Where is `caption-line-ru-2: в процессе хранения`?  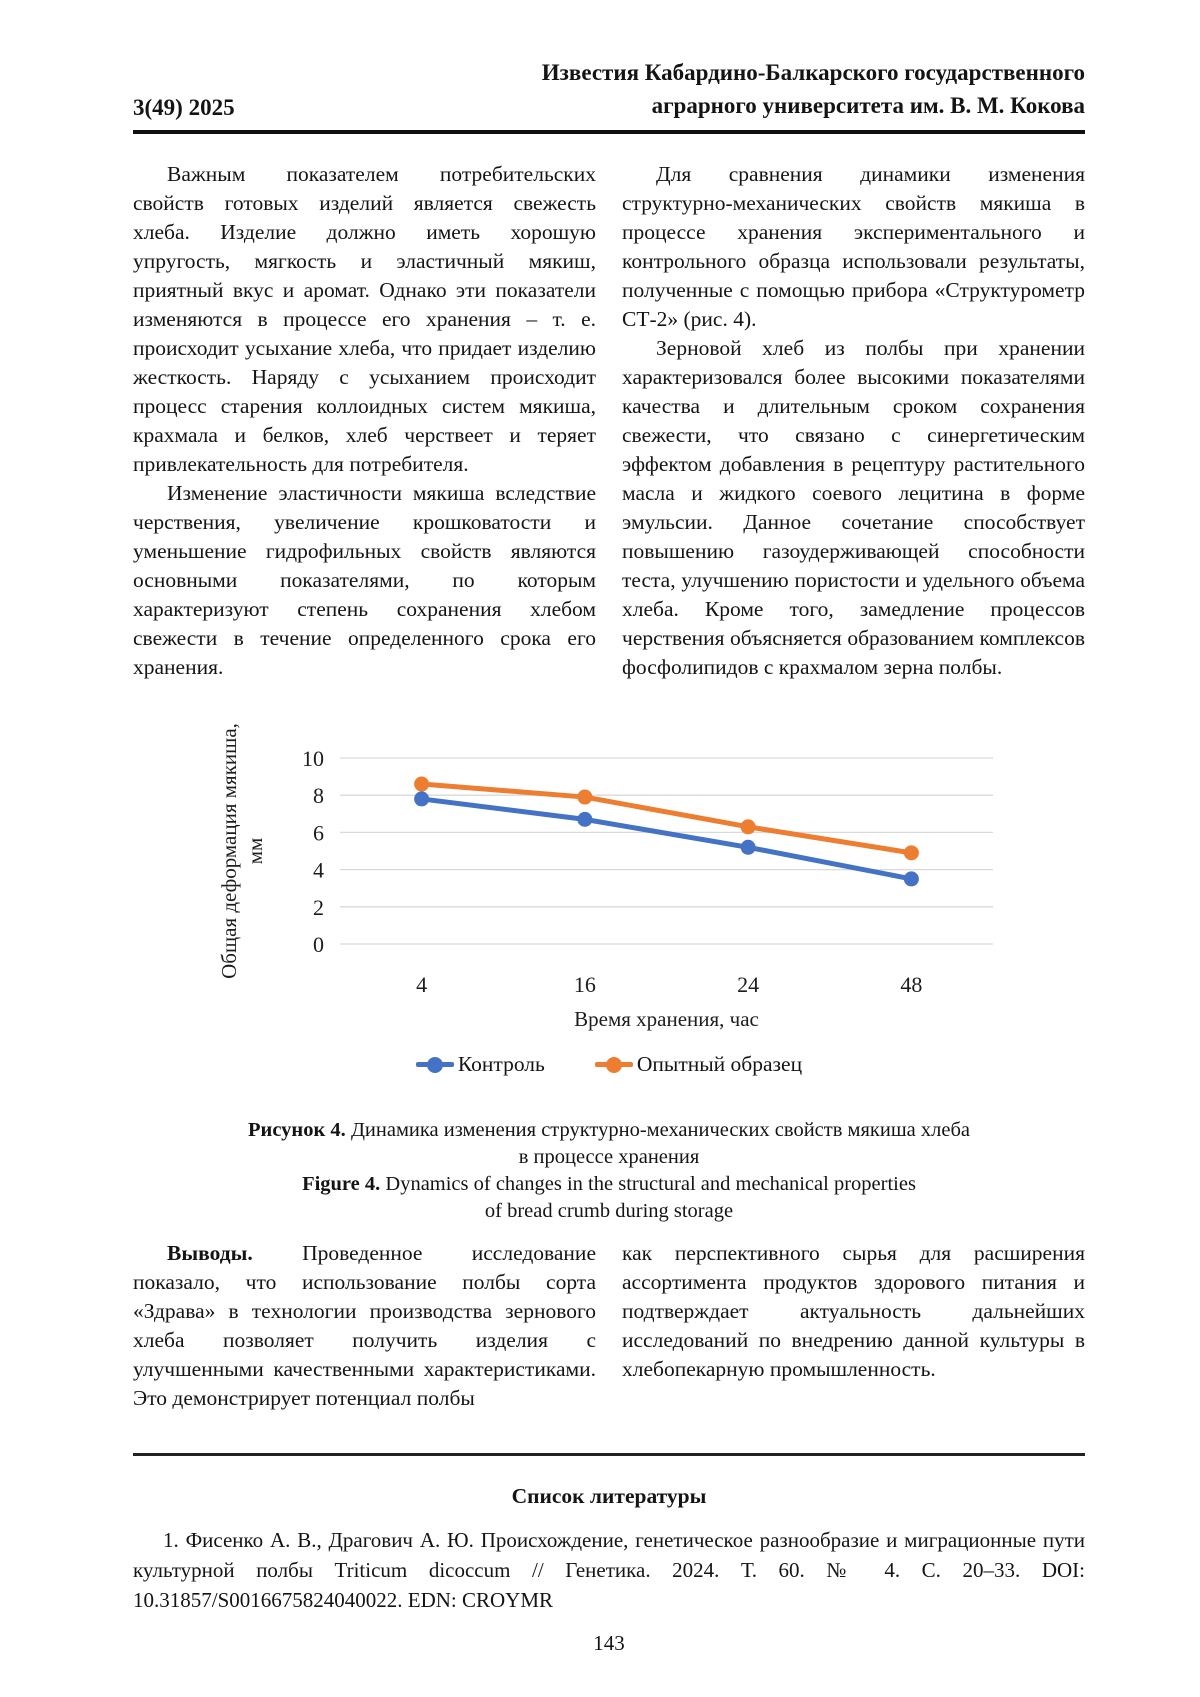
caption-line-ru-2: в процессе хранения is located at coordinates (609, 1157).